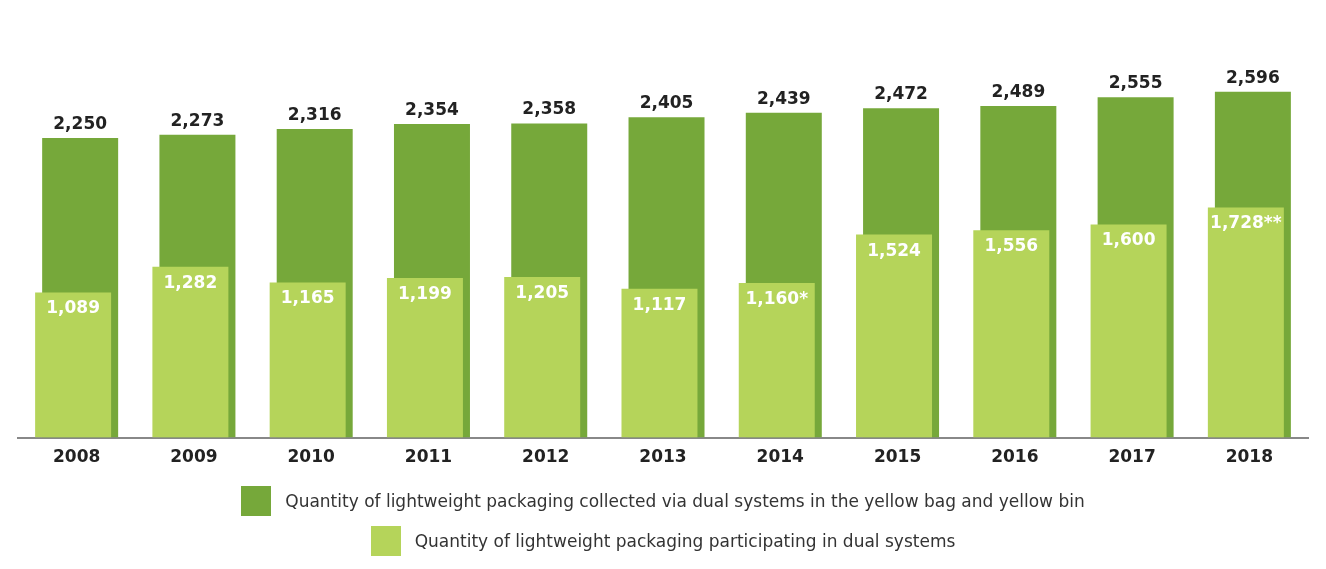 The width and height of the screenshot is (1326, 569). I want to click on data-label: 1,282, so click(190, 281).